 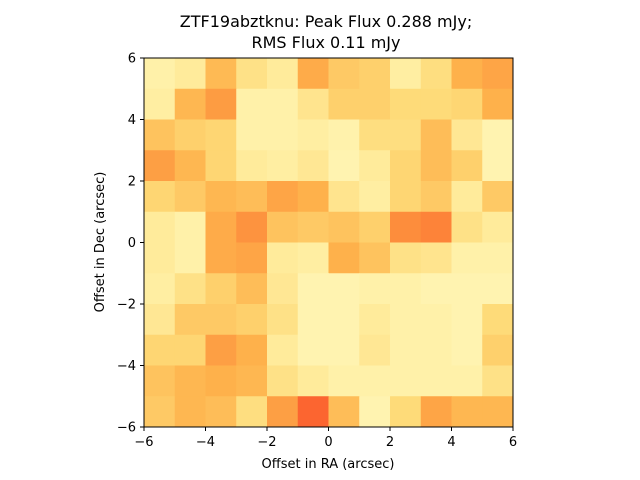 What do you see at coordinates (513, 442) in the screenshot?
I see `x-tick-label: 6` at bounding box center [513, 442].